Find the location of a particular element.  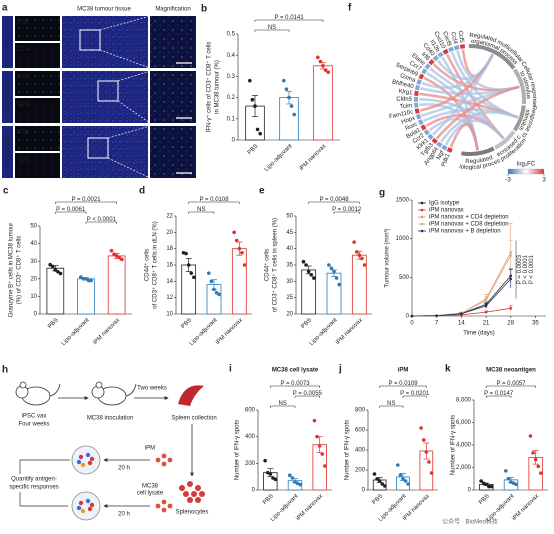

y-tick-label: 0.5 is located at coordinates (231, 35).